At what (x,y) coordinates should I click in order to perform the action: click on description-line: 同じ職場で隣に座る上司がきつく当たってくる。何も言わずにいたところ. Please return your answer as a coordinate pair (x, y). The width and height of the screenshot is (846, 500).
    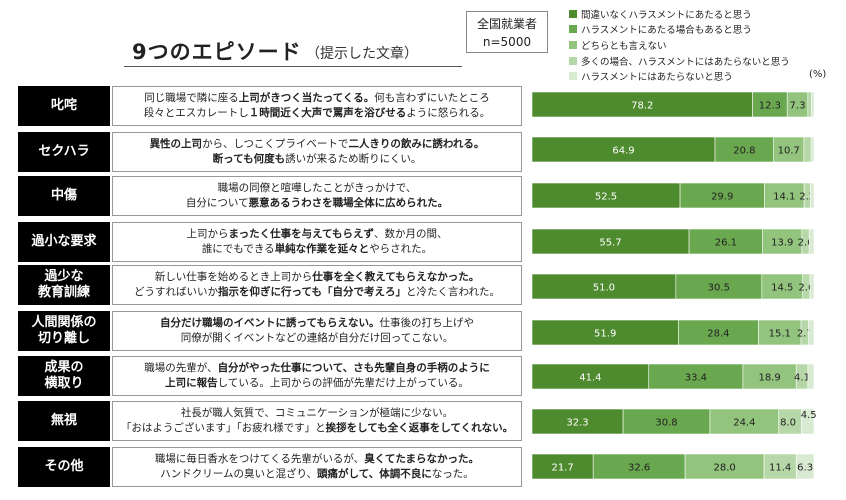
    Looking at the image, I should click on (316, 98).